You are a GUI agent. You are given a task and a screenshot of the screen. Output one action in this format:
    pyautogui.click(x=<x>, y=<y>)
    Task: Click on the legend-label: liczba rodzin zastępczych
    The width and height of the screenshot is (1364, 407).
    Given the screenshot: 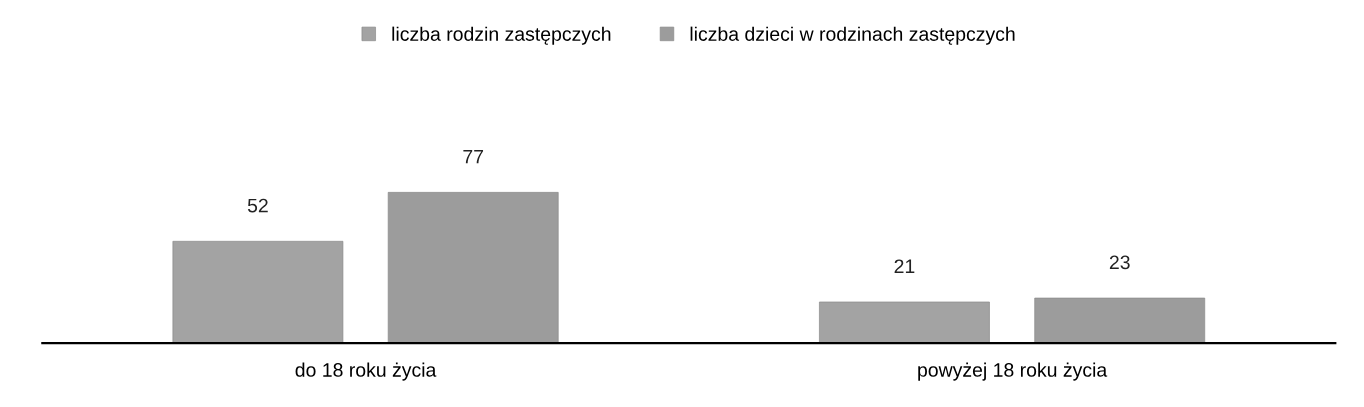 What is the action you would take?
    pyautogui.click(x=501, y=35)
    